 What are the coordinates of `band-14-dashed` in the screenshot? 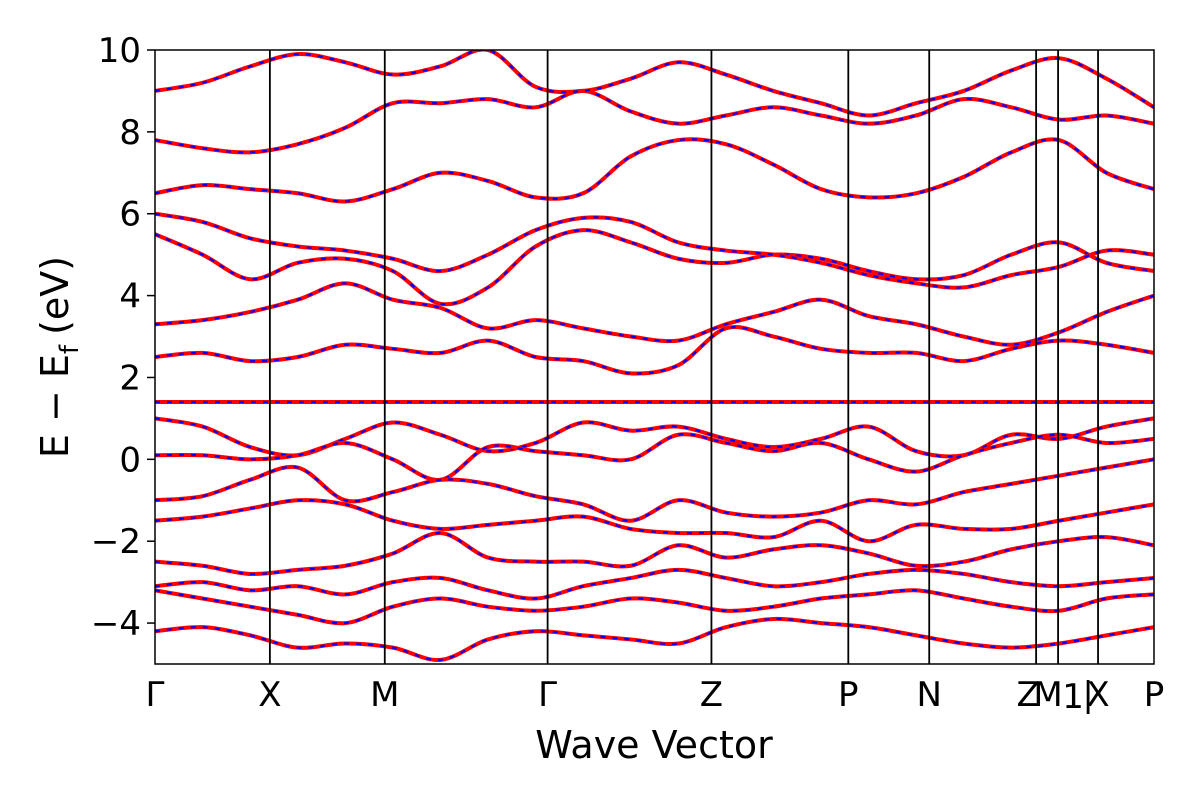 It's located at (654, 83).